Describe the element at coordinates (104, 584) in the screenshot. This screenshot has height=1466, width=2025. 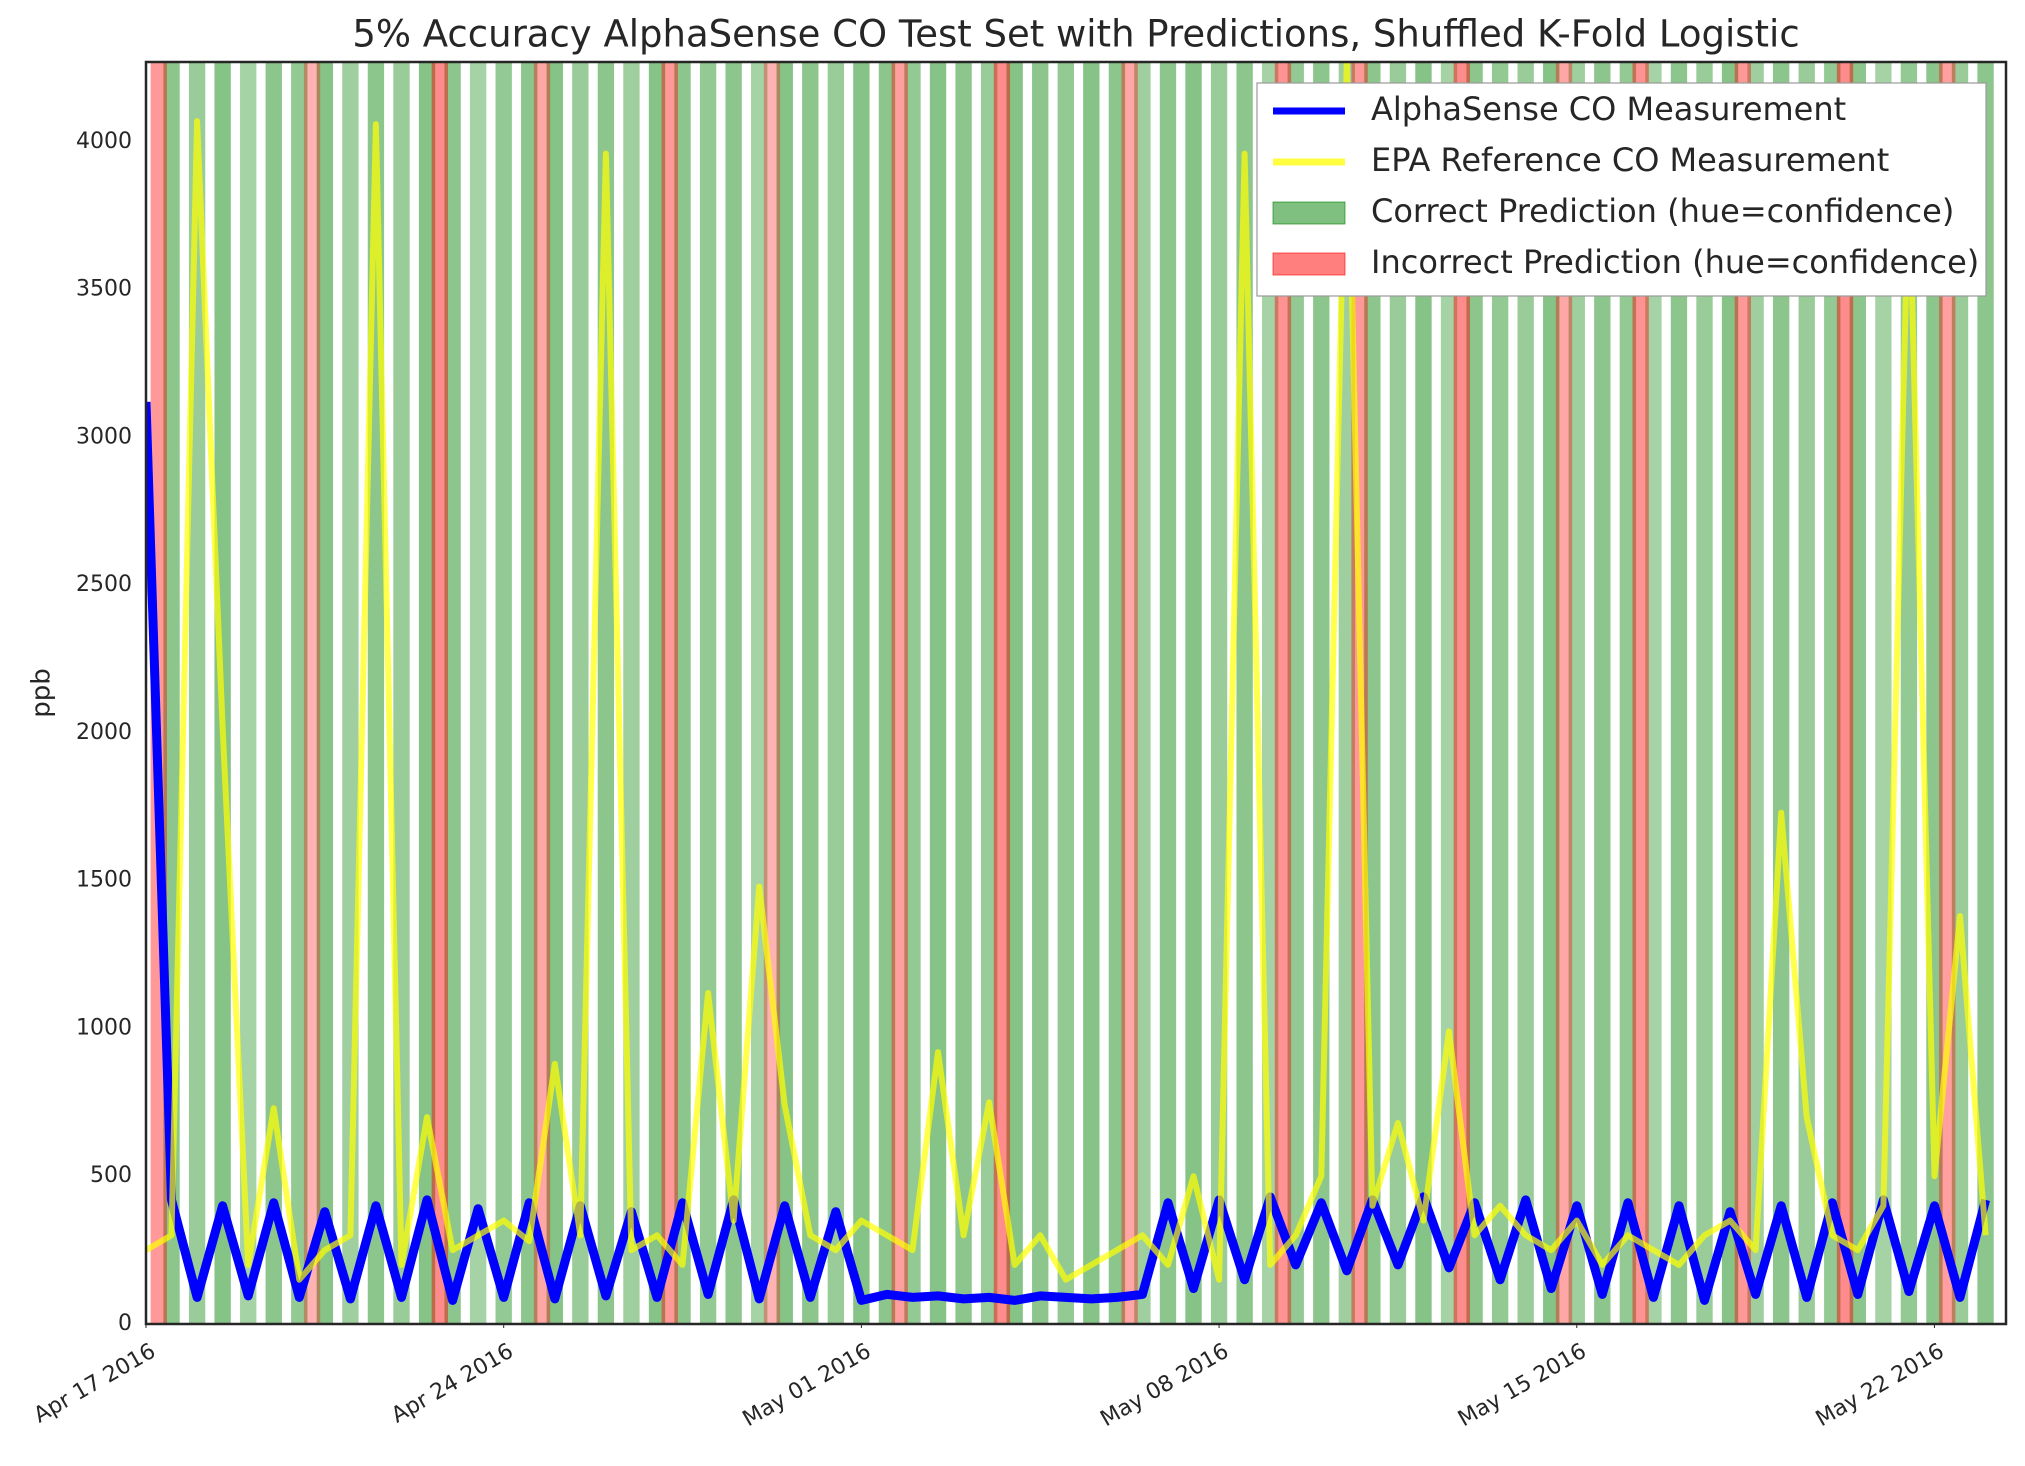
I see `y-tick-label: 2500` at that location.